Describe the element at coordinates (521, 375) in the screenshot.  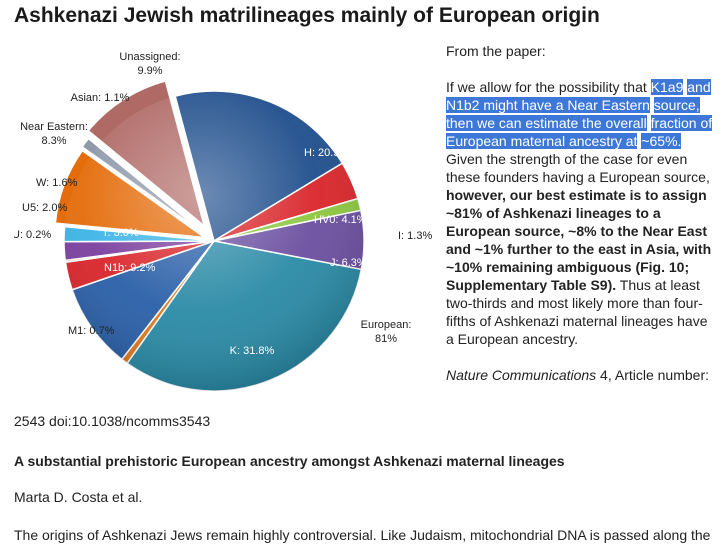
I see `journal-name: Nature Communications` at that location.